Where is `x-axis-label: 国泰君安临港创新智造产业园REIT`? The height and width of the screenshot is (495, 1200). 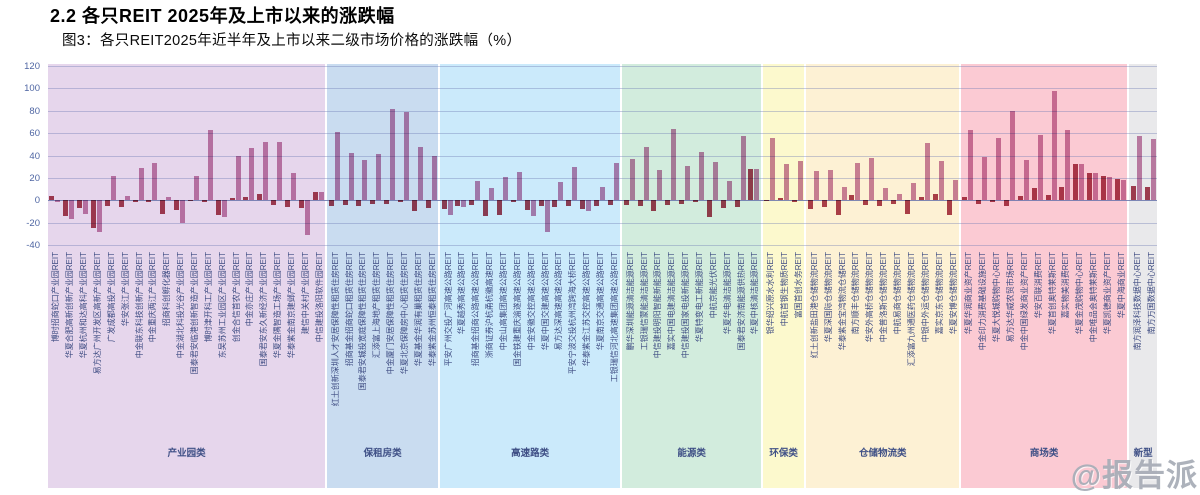
x-axis-label: 国泰君安临港创新智造产业园REIT is located at coordinates (195, 313).